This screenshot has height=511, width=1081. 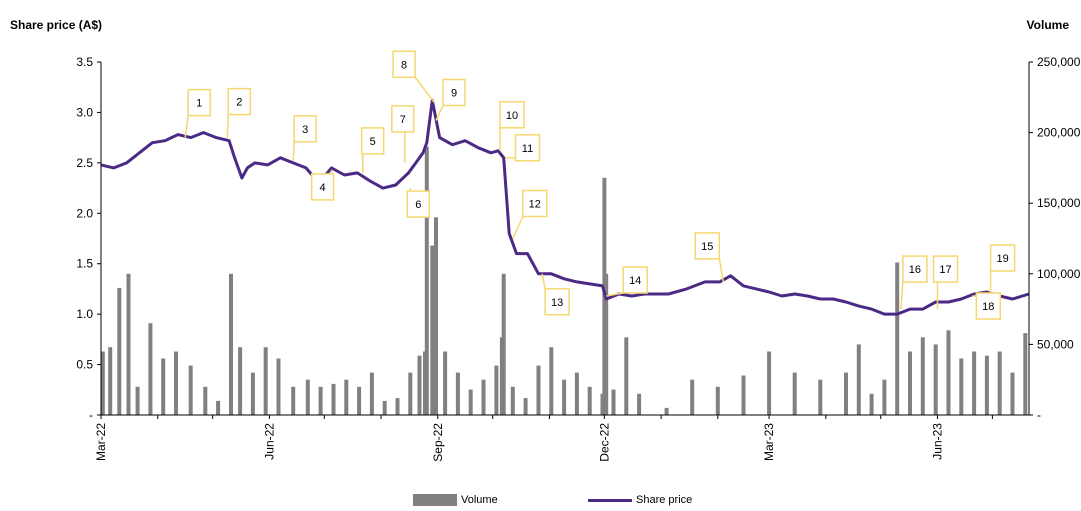 I want to click on left-tick-label: 1.0, so click(x=84, y=314).